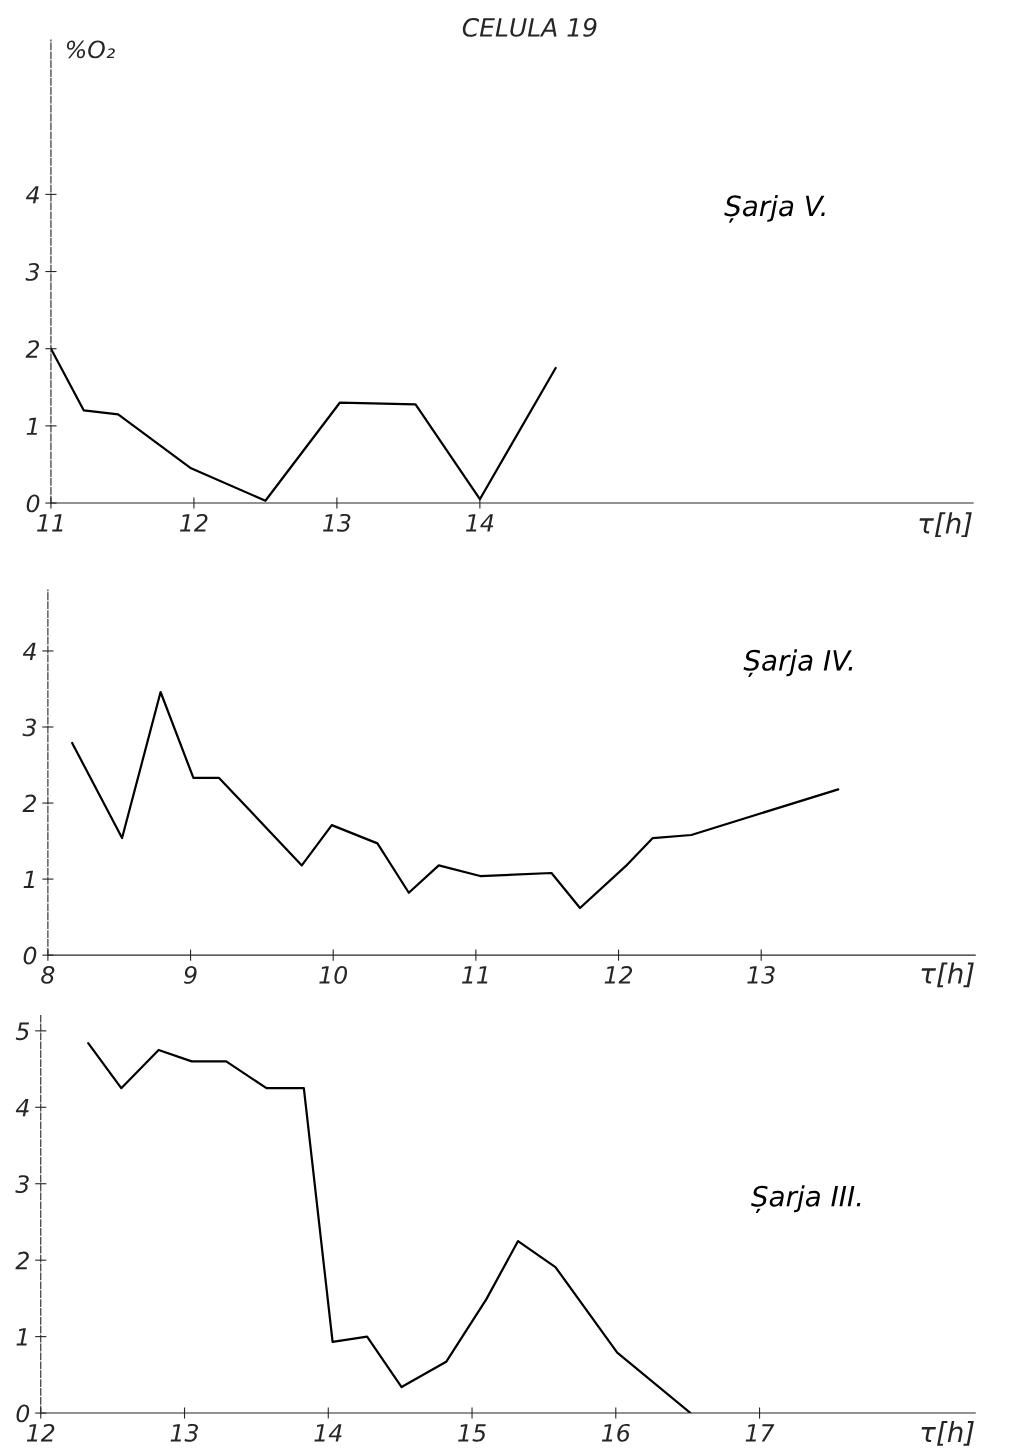  What do you see at coordinates (190, 974) in the screenshot?
I see `x-tick-label: 9` at bounding box center [190, 974].